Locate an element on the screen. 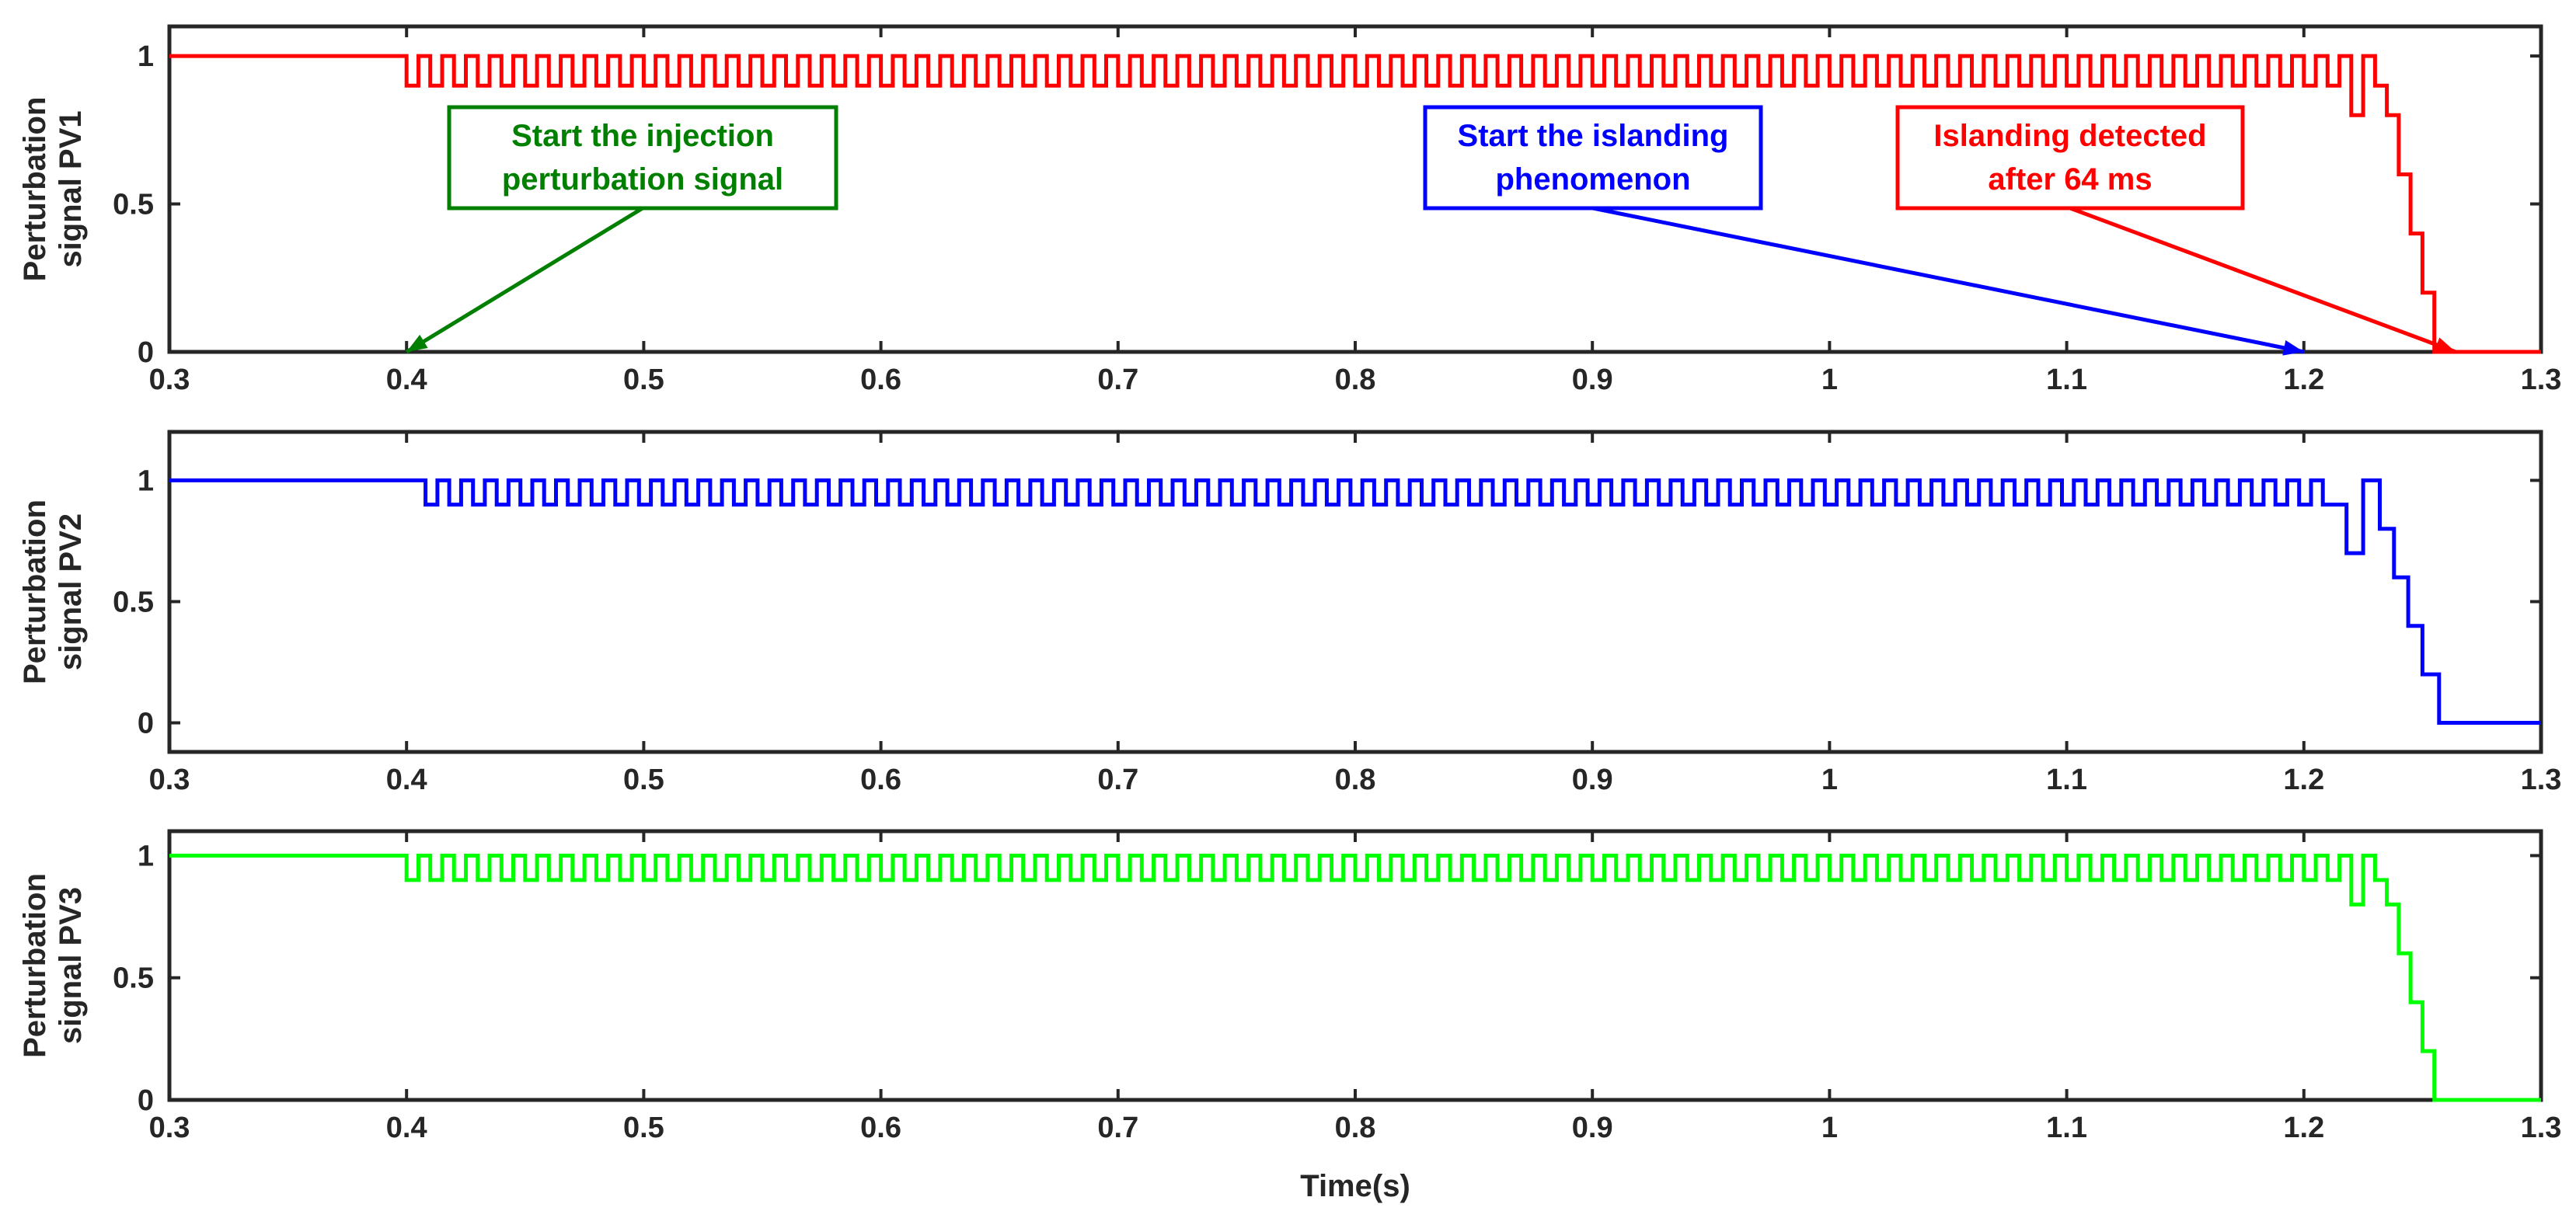 The image size is (2576, 1218). x-axis-label: Time(s) is located at coordinates (1355, 1186).